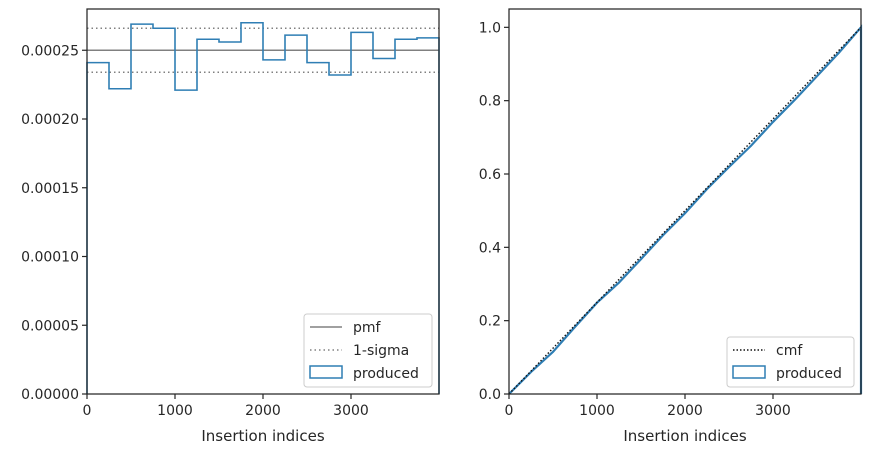  Describe the element at coordinates (50, 395) in the screenshot. I see `y-tick-label: 0.00000` at that location.